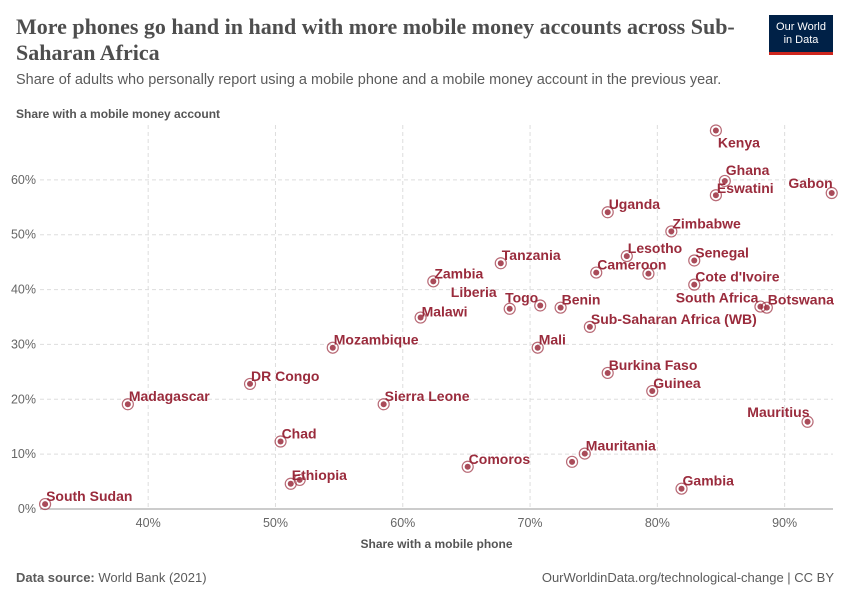  What do you see at coordinates (778, 412) in the screenshot?
I see `point-label: Mauritius` at bounding box center [778, 412].